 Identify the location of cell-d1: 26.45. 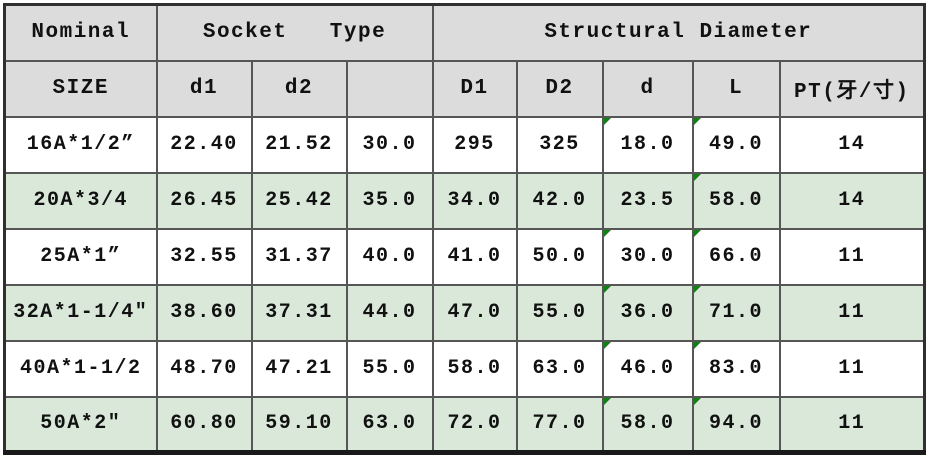
(204, 200).